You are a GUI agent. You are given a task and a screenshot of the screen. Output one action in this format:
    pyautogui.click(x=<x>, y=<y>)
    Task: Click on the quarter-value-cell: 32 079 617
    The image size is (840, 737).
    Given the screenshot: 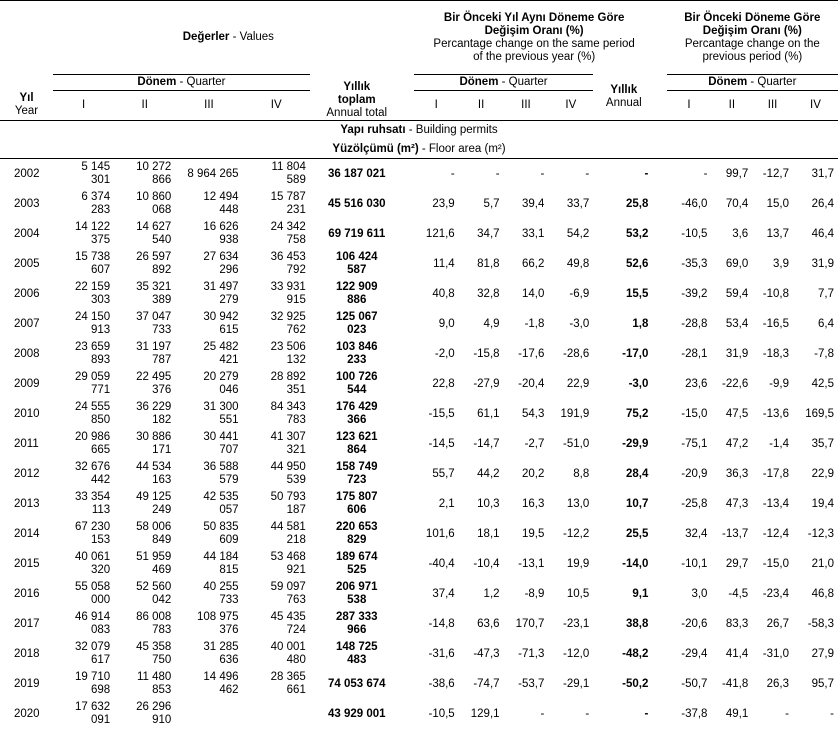 What is the action you would take?
    pyautogui.click(x=92, y=653)
    